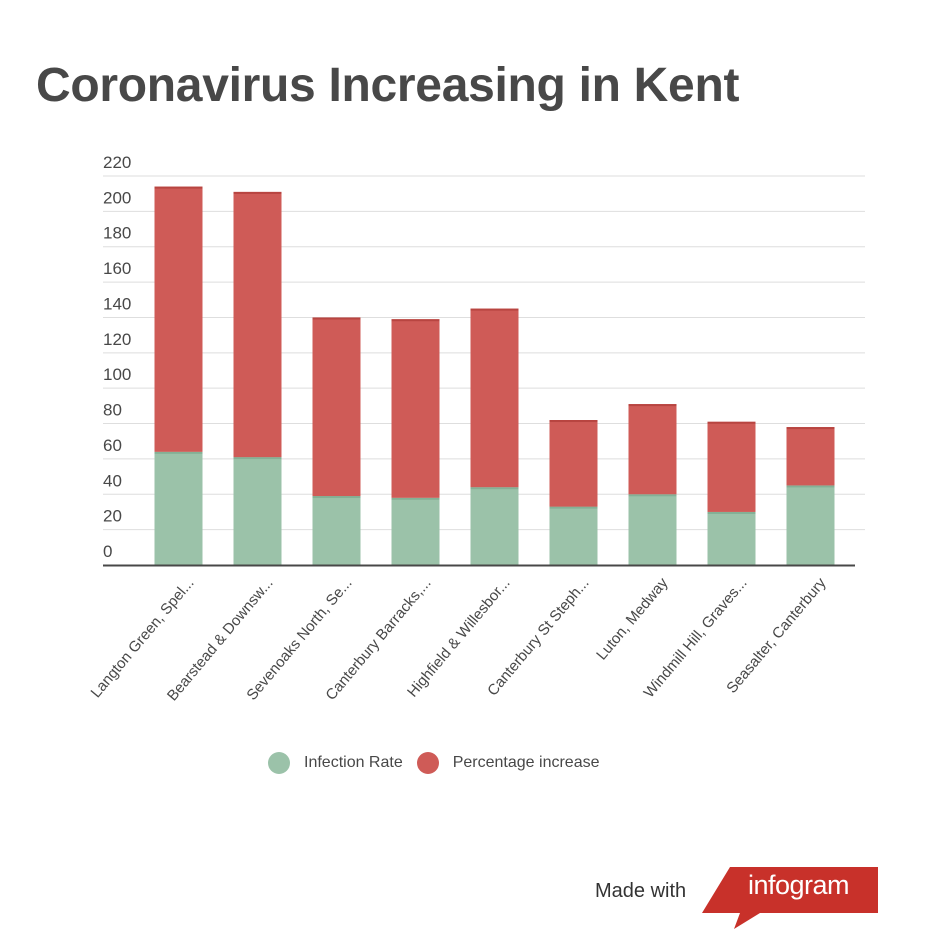 The image size is (927, 940). Describe the element at coordinates (112, 516) in the screenshot. I see `y-tick-label: 20` at that location.